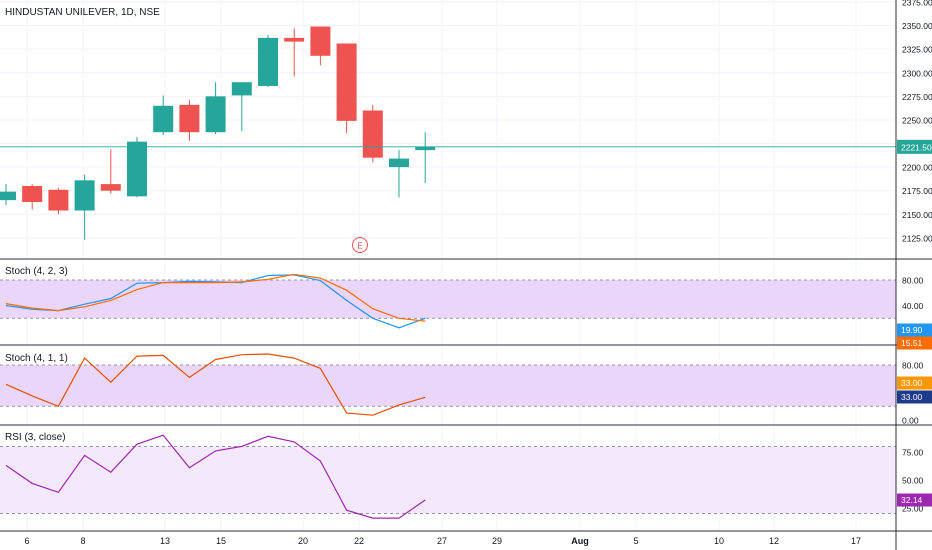  What do you see at coordinates (36, 358) in the screenshot?
I see `stoch-4-1-1-title: Stoch (4, 1, 1)` at bounding box center [36, 358].